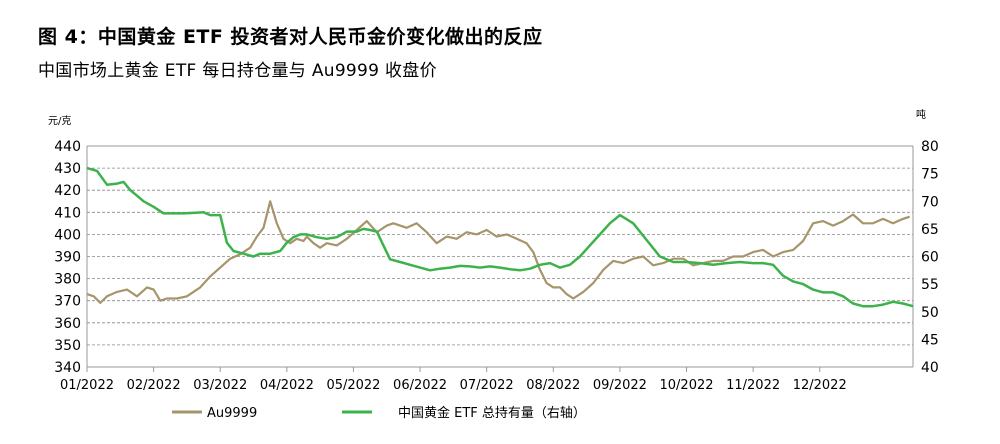 This screenshot has width=1000, height=444. Describe the element at coordinates (67, 302) in the screenshot. I see `left-tick-label: 370` at that location.